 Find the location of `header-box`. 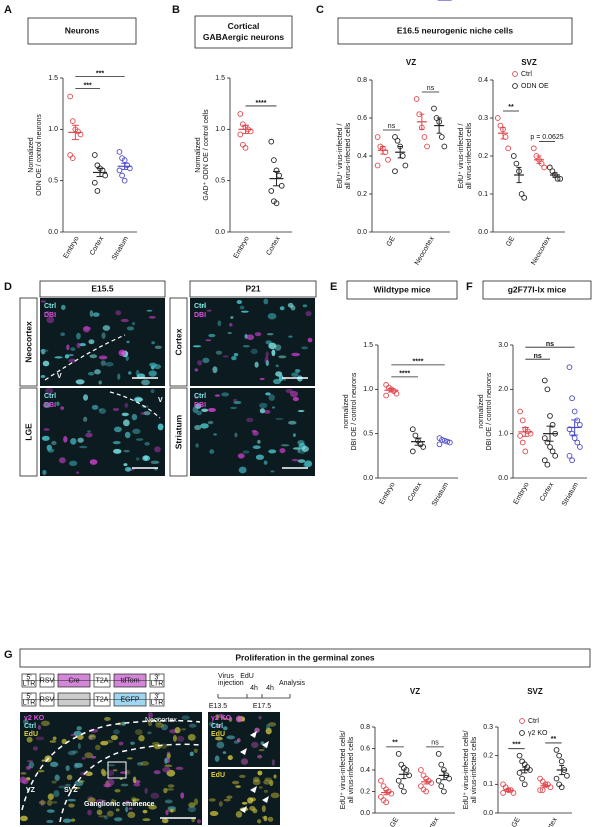

header-box is located at coordinates (253, 289).